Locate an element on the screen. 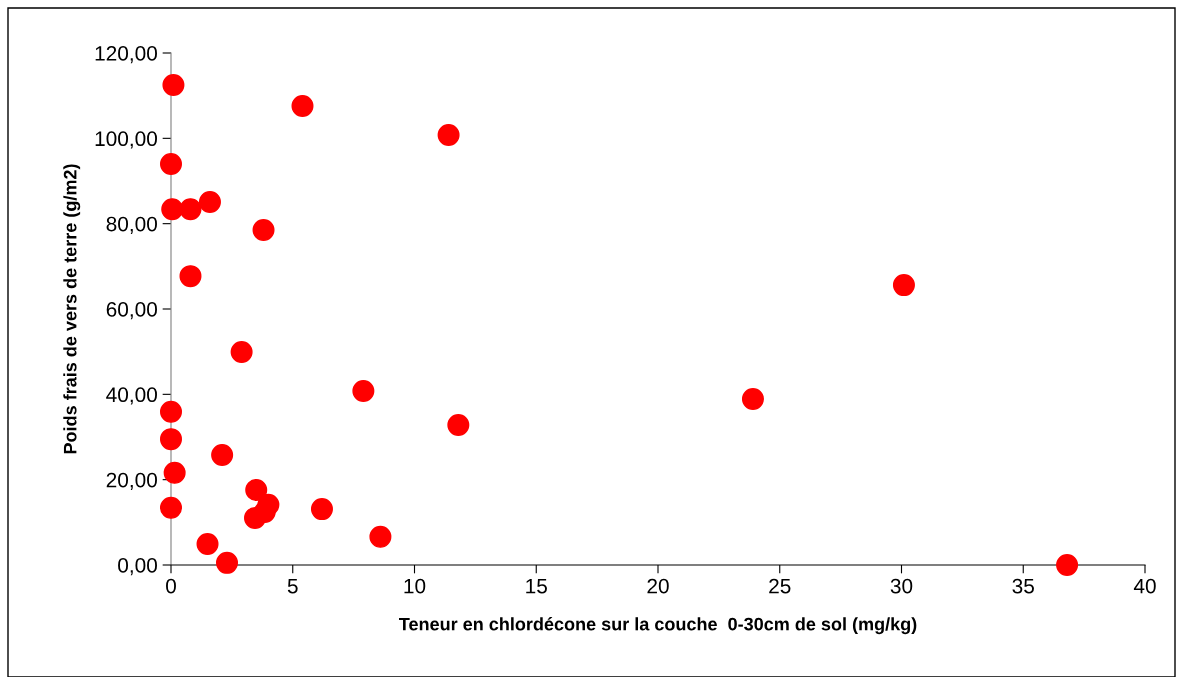  y-tick-label: 80,00 is located at coordinates (131, 225).